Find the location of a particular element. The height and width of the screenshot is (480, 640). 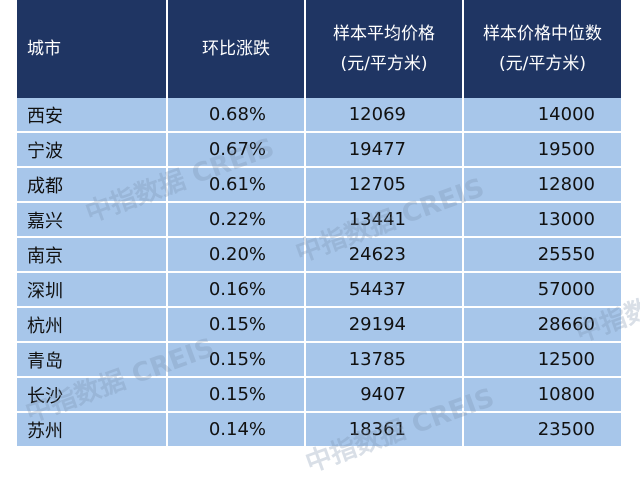

table-cell: 深圳 is located at coordinates (92, 290).